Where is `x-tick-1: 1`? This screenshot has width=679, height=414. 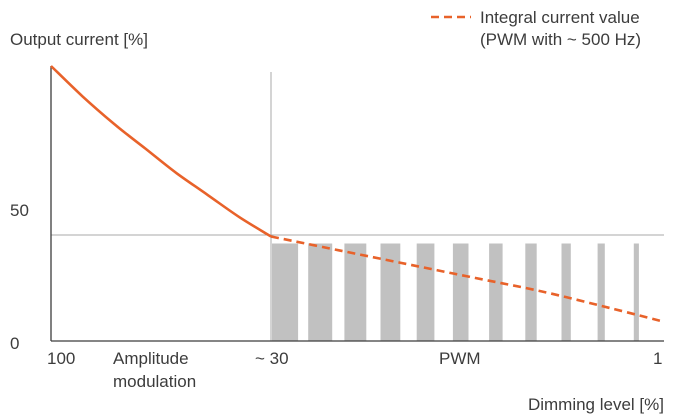 x-tick-1: 1 is located at coordinates (657, 358).